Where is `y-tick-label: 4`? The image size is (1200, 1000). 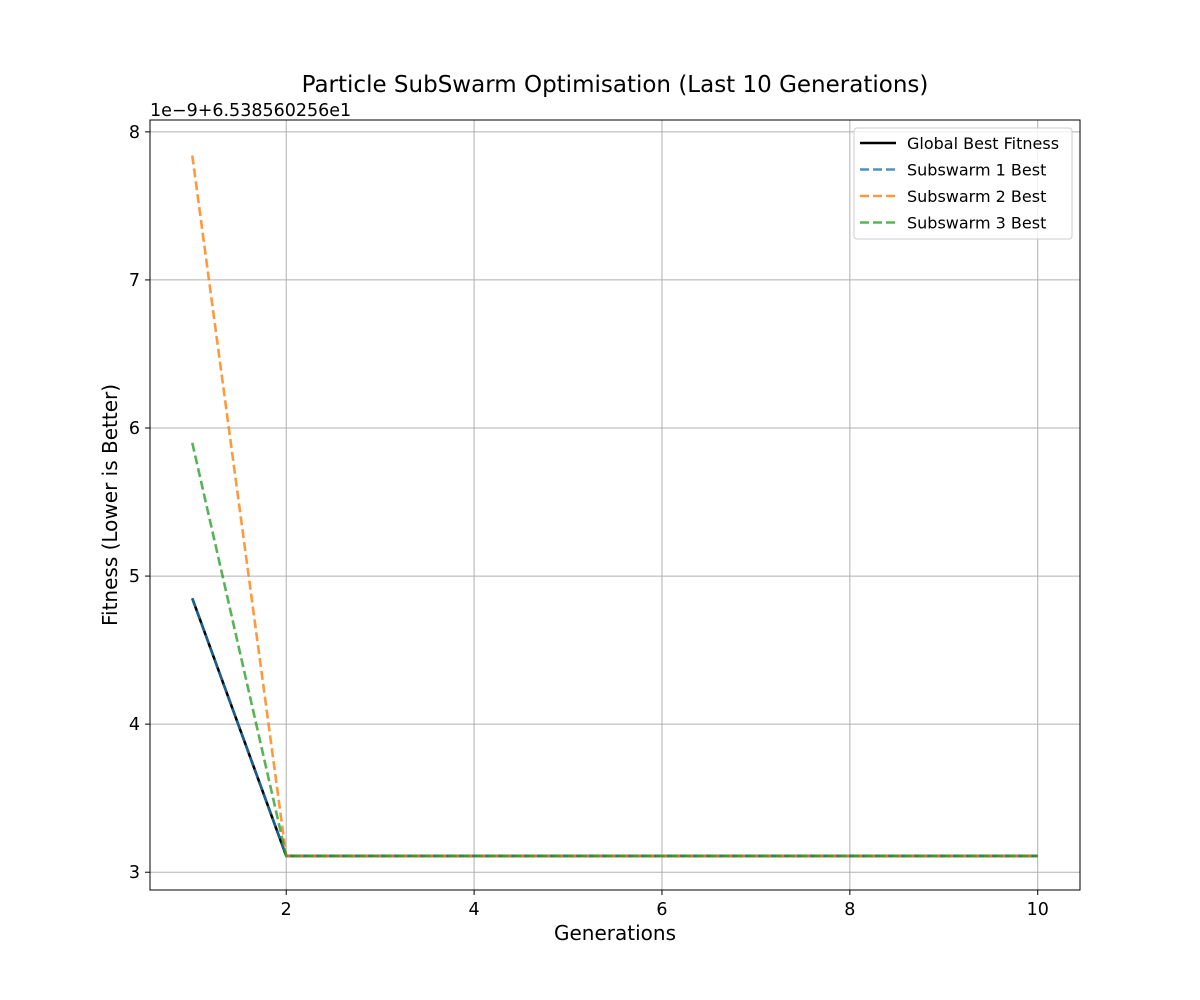 y-tick-label: 4 is located at coordinates (134, 725).